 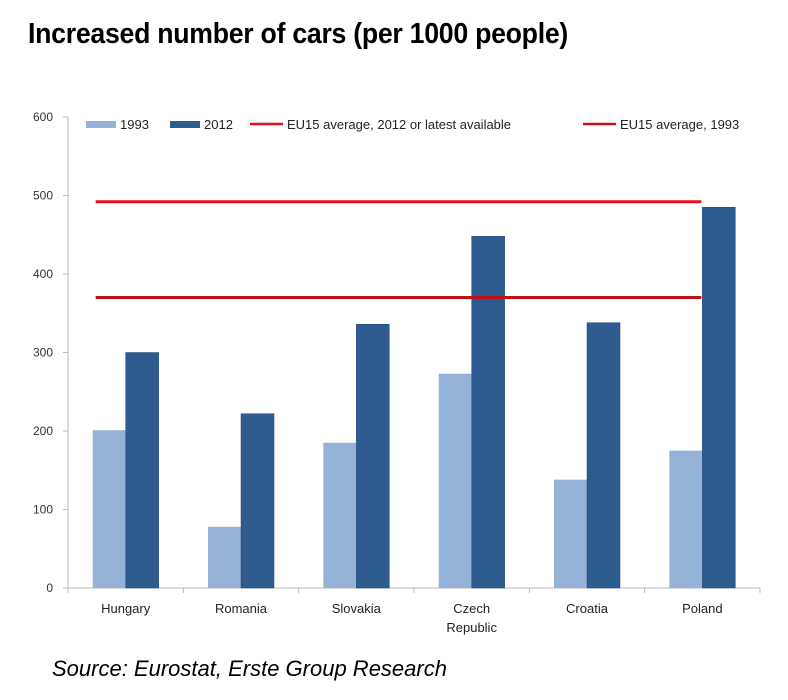 I want to click on x-tick-label: Poland, so click(x=702, y=608).